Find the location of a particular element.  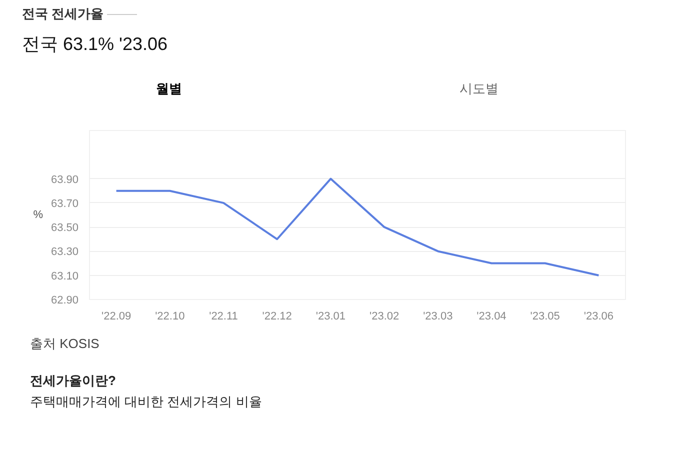

x-tick-label: '23.02 is located at coordinates (384, 316).